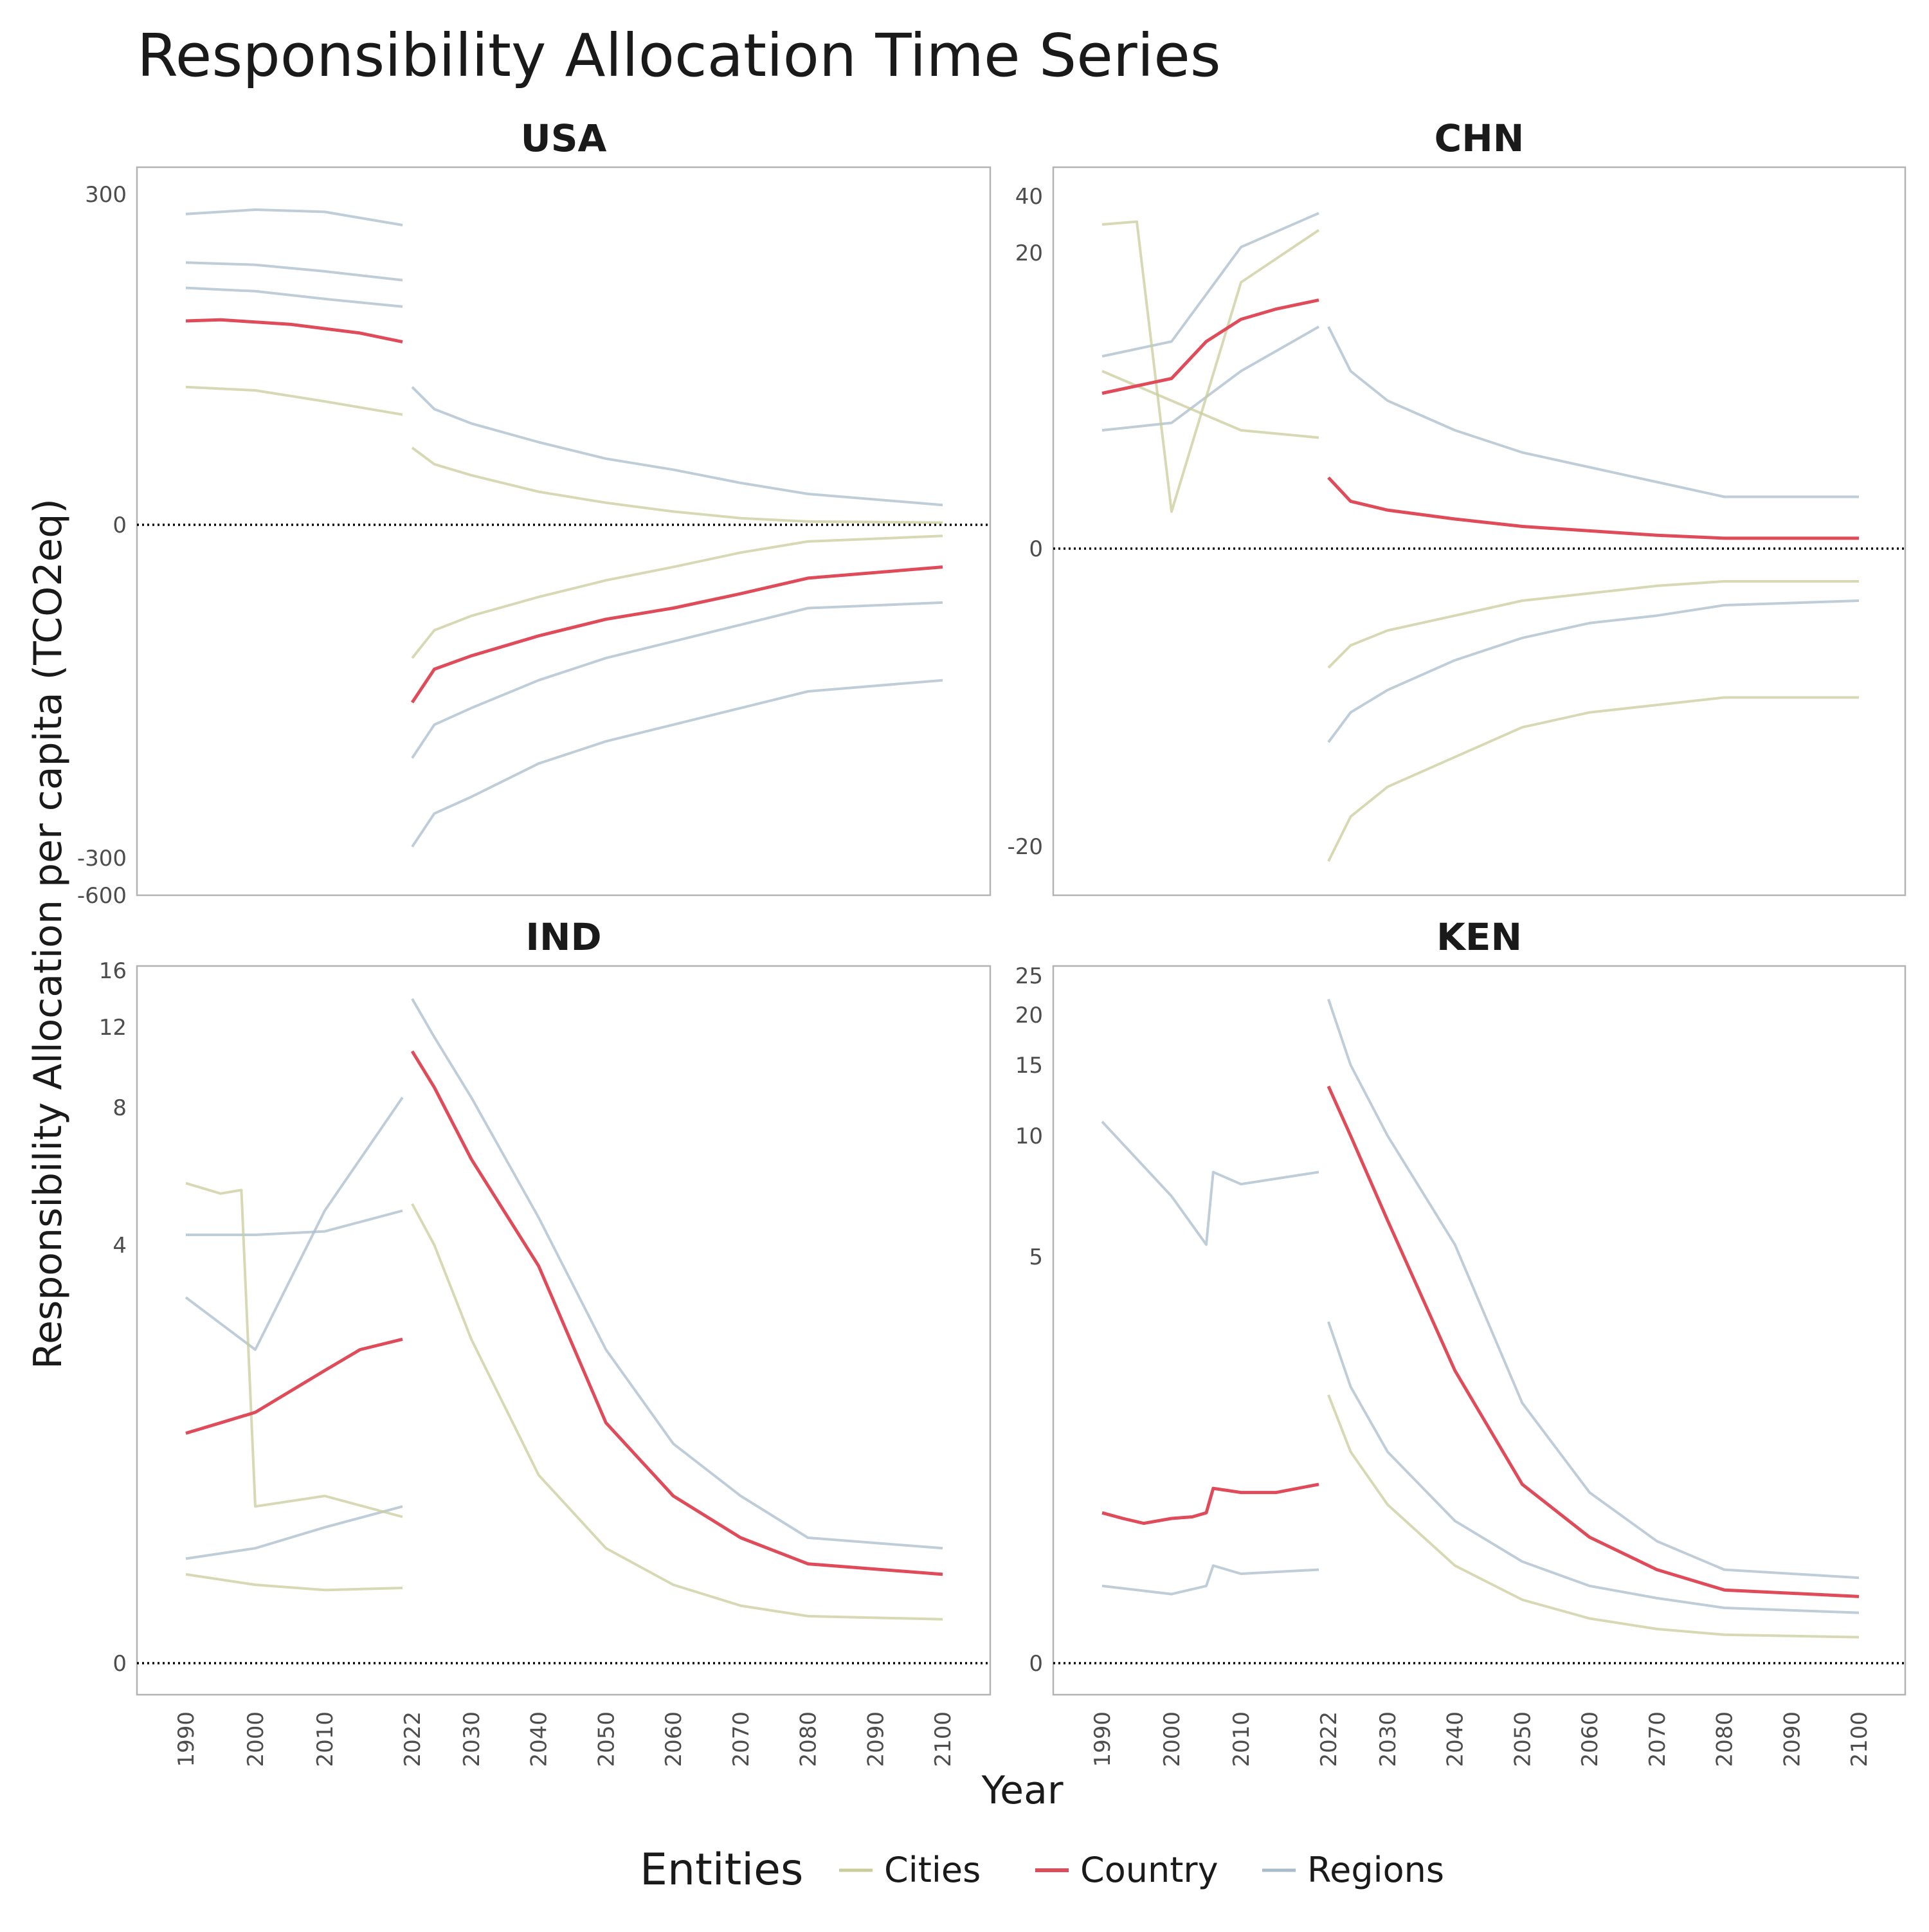 This screenshot has width=1929, height=1932. What do you see at coordinates (721, 1870) in the screenshot?
I see `legend-title: Entities` at bounding box center [721, 1870].